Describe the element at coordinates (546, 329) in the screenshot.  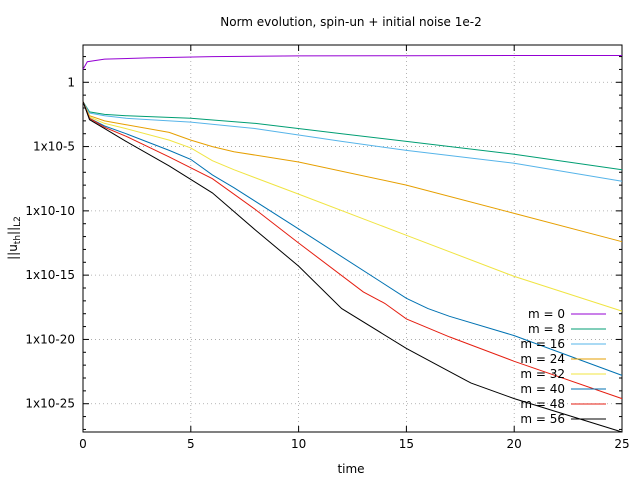
I see `legend-label: m = 8` at that location.